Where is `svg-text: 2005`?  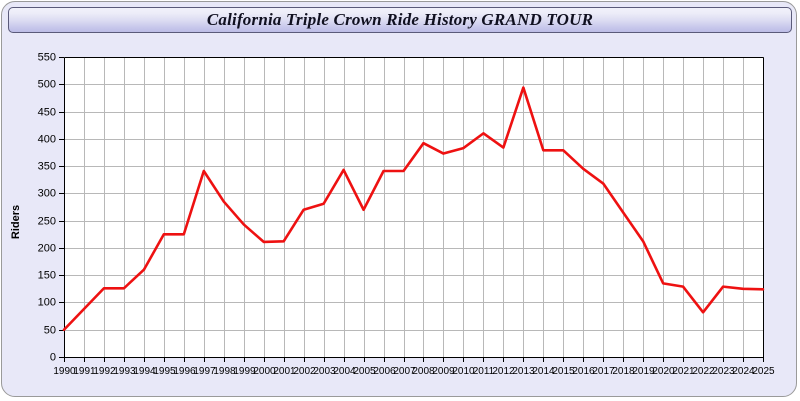 svg-text: 2005 is located at coordinates (364, 371).